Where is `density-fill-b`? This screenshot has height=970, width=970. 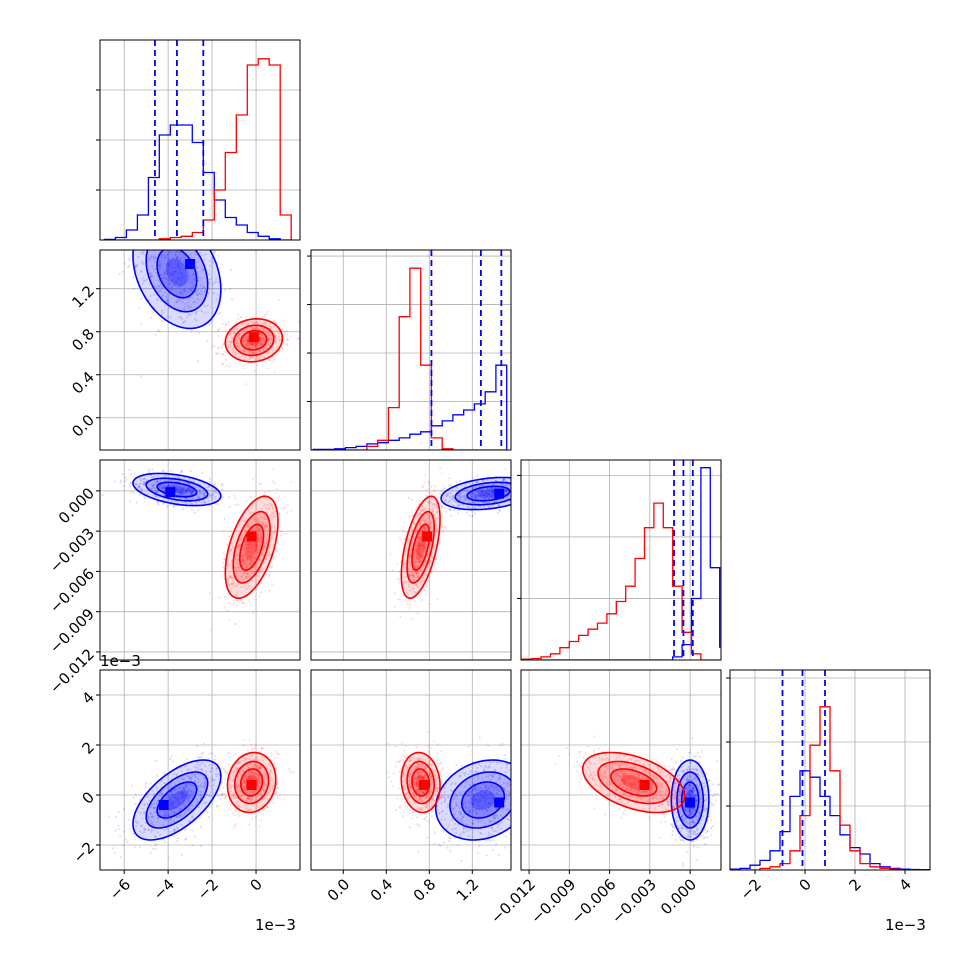 density-fill-b is located at coordinates (421, 547).